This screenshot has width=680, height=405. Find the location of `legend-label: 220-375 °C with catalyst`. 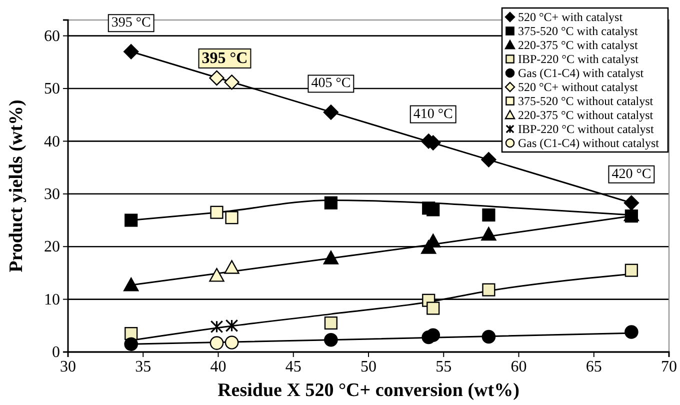

legend-label: 220-375 °C with catalyst is located at coordinates (578, 45).